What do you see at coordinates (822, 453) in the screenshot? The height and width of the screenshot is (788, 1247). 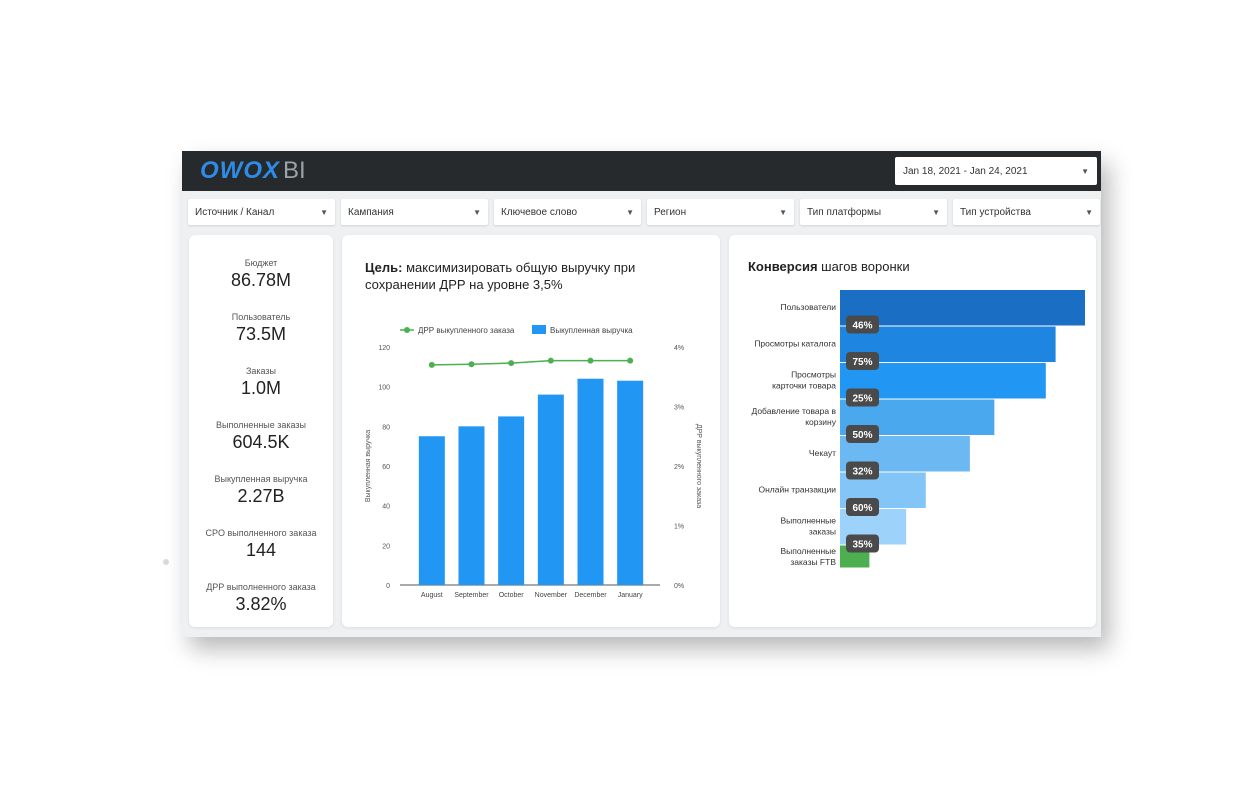 I see `funnel-step-label: Чекаут` at bounding box center [822, 453].